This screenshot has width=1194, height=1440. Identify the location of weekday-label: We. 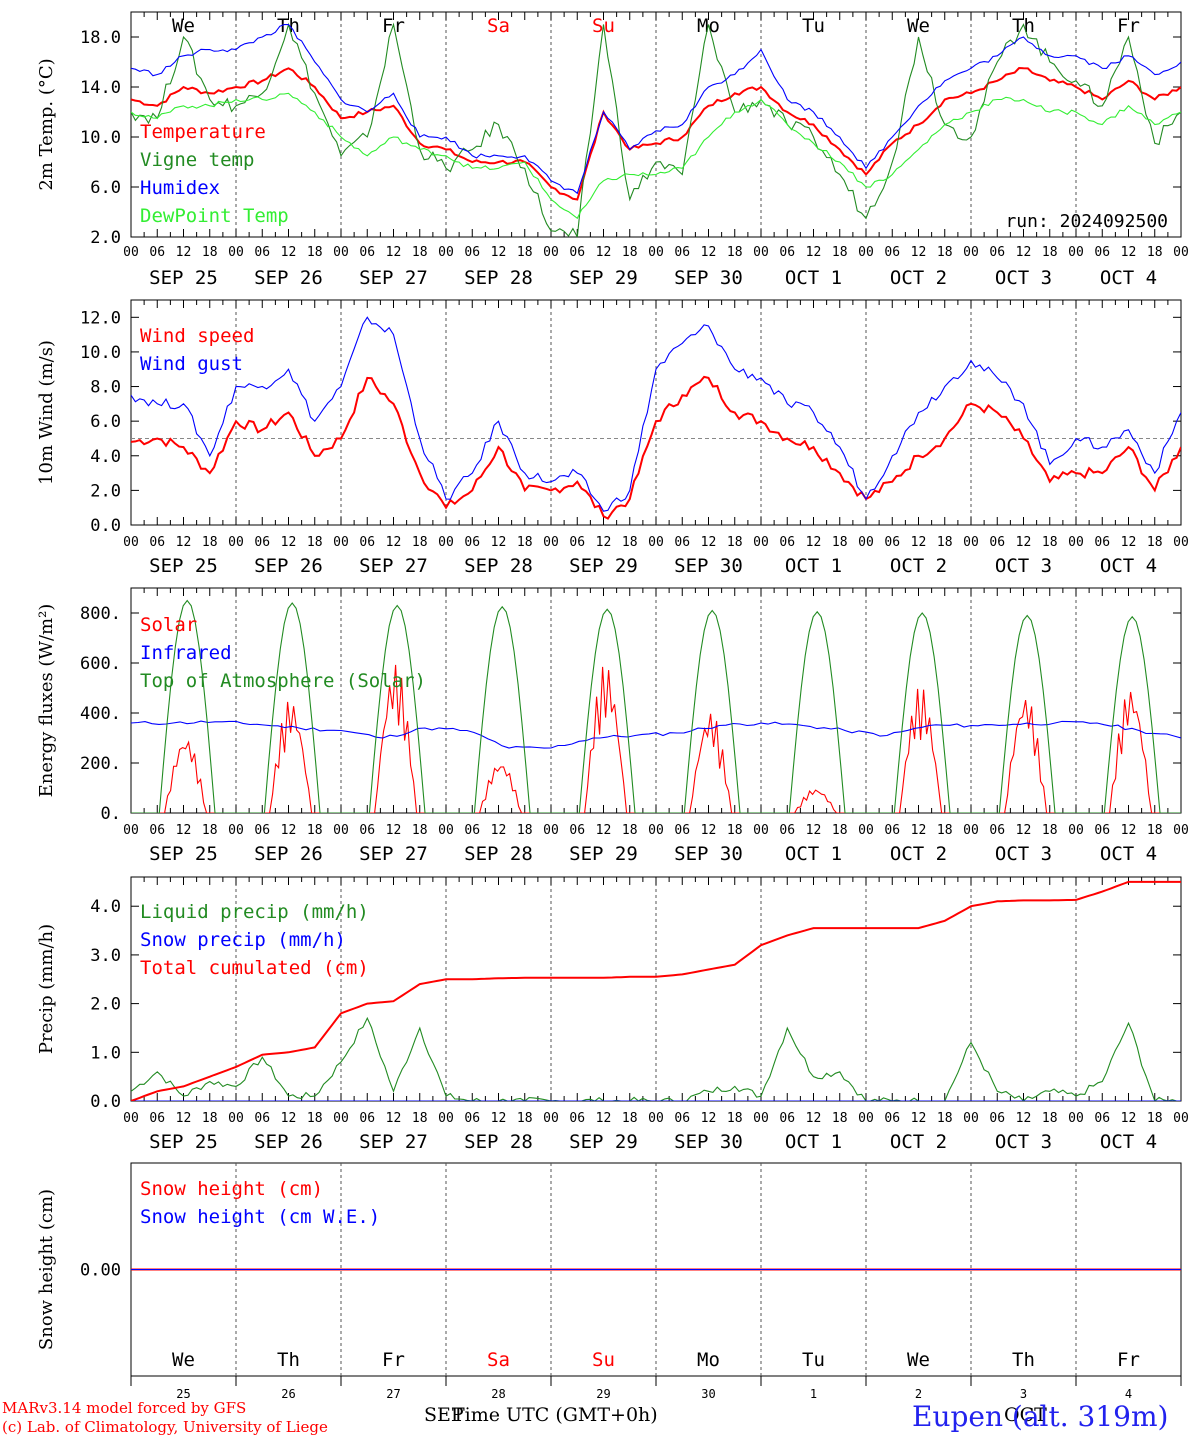
(918, 1360).